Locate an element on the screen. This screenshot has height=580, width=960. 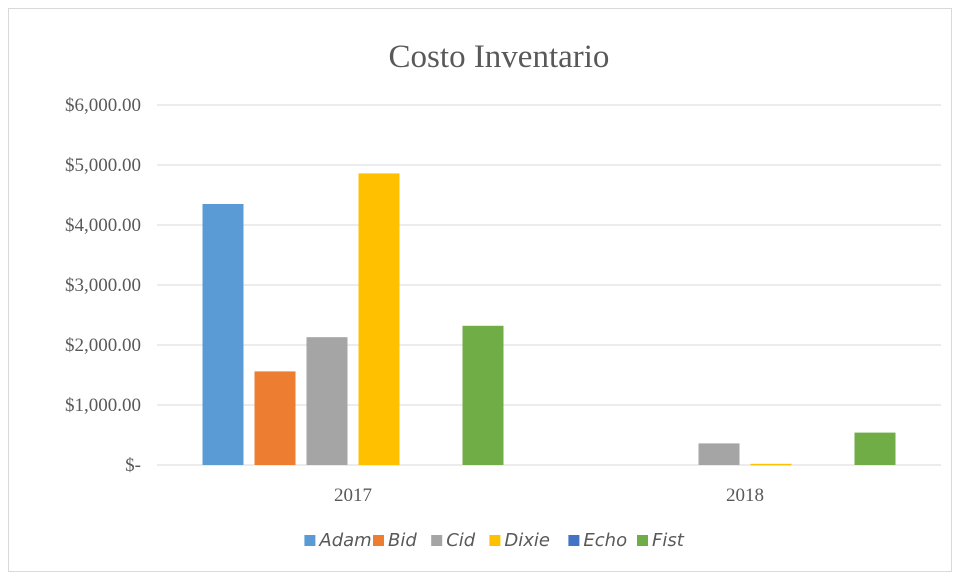
legend-label-dixie: Dixie is located at coordinates (527, 540).